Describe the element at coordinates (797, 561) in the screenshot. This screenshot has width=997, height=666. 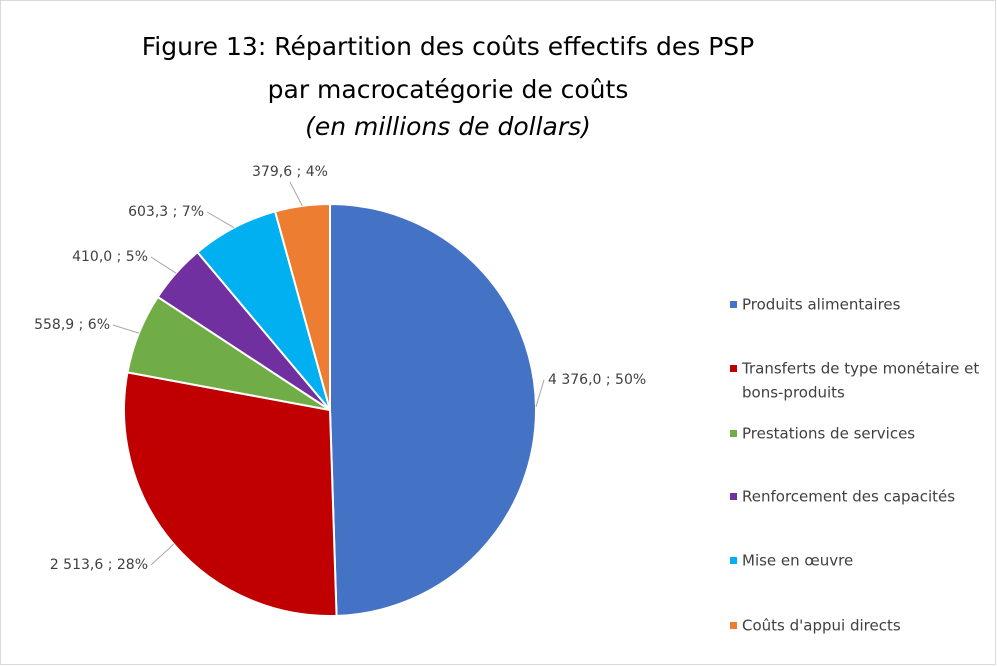
I see `legend-label: Mise en œuvre` at that location.